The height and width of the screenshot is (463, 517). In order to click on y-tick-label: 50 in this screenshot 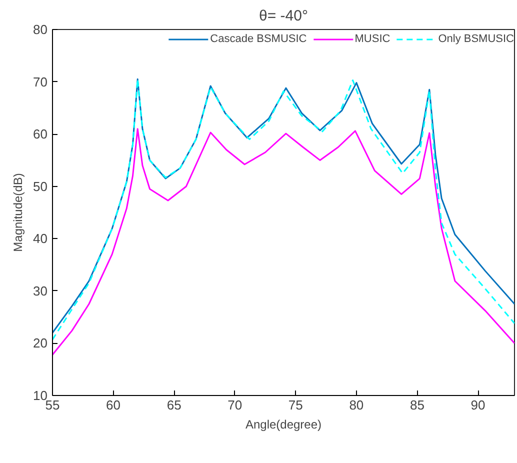, I will do `click(40, 186)`.